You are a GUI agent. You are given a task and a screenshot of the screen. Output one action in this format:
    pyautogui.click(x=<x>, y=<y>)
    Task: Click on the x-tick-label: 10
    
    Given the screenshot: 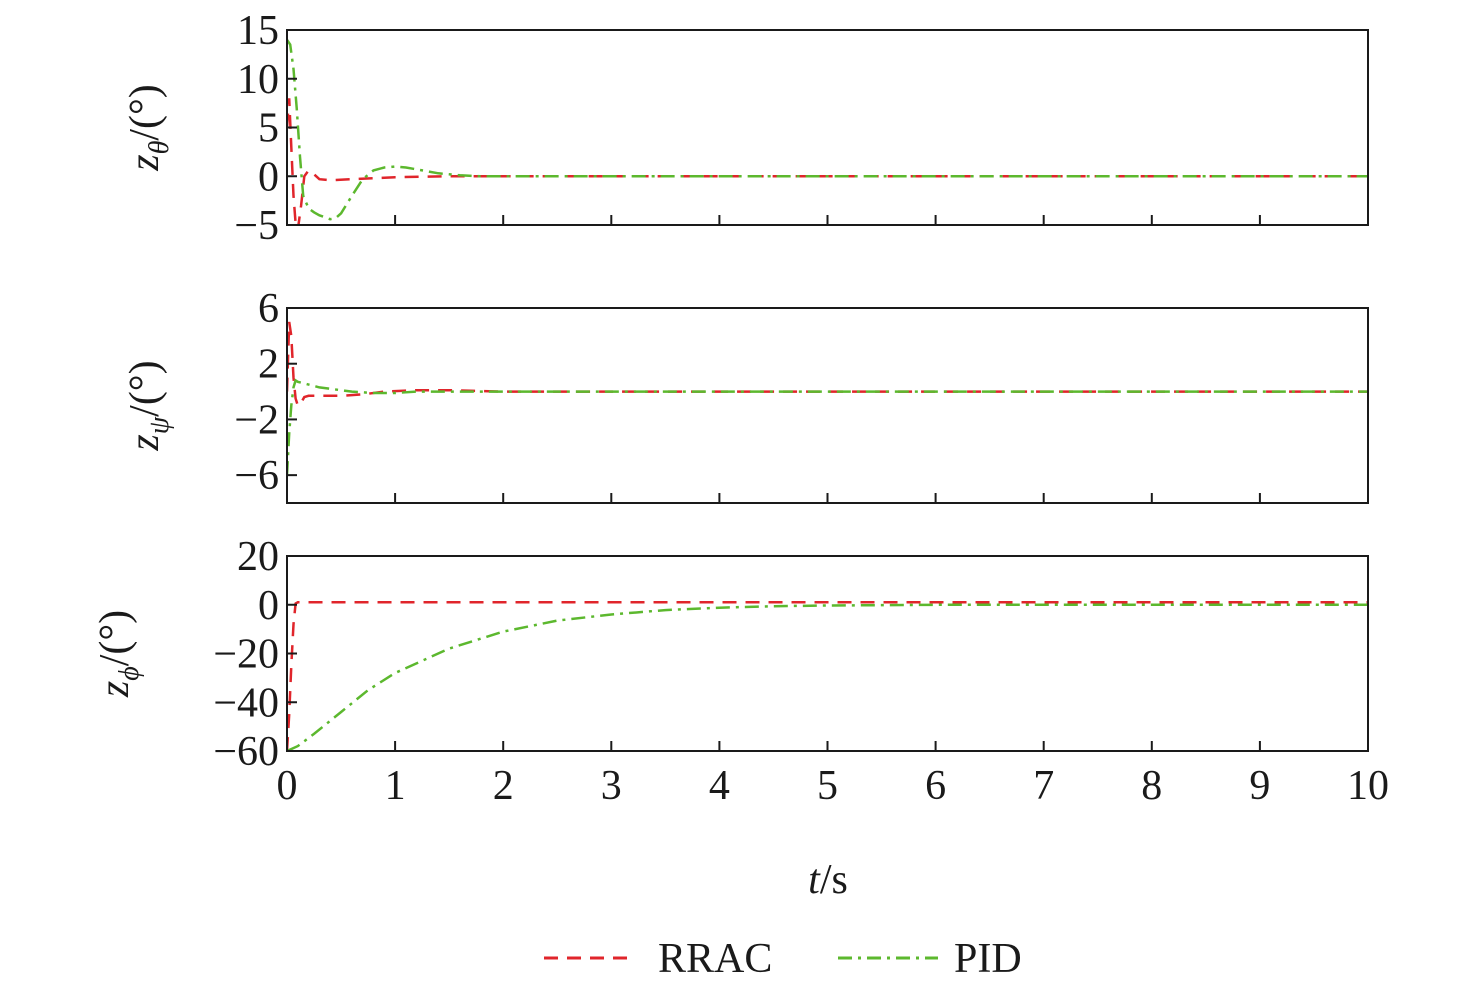 What is the action you would take?
    pyautogui.click(x=1368, y=786)
    